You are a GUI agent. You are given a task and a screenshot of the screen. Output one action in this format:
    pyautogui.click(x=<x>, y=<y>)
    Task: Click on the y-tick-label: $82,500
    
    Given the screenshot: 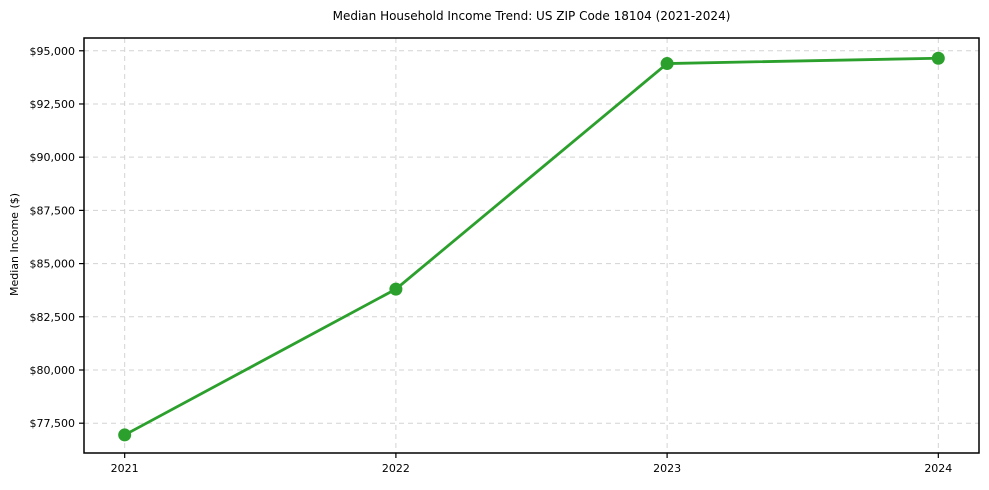 What is the action you would take?
    pyautogui.click(x=53, y=317)
    